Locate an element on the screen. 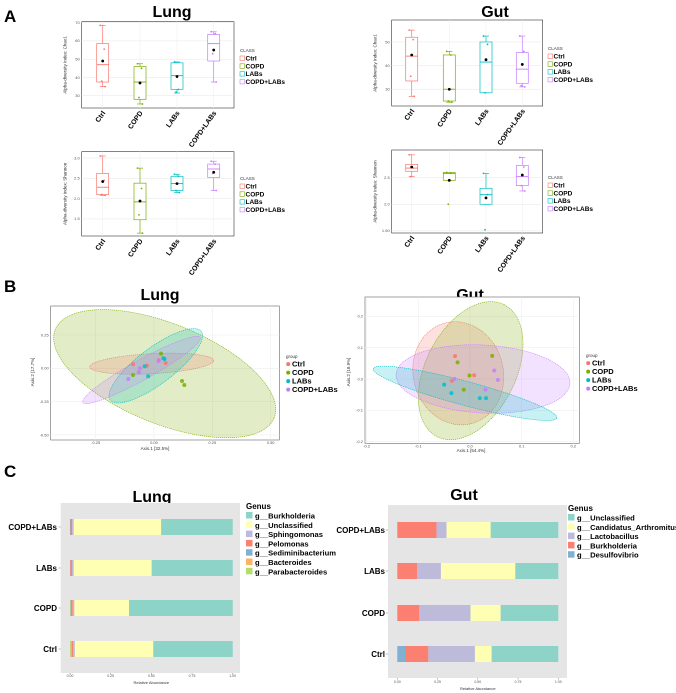  box-ctrl is located at coordinates (412, 63).